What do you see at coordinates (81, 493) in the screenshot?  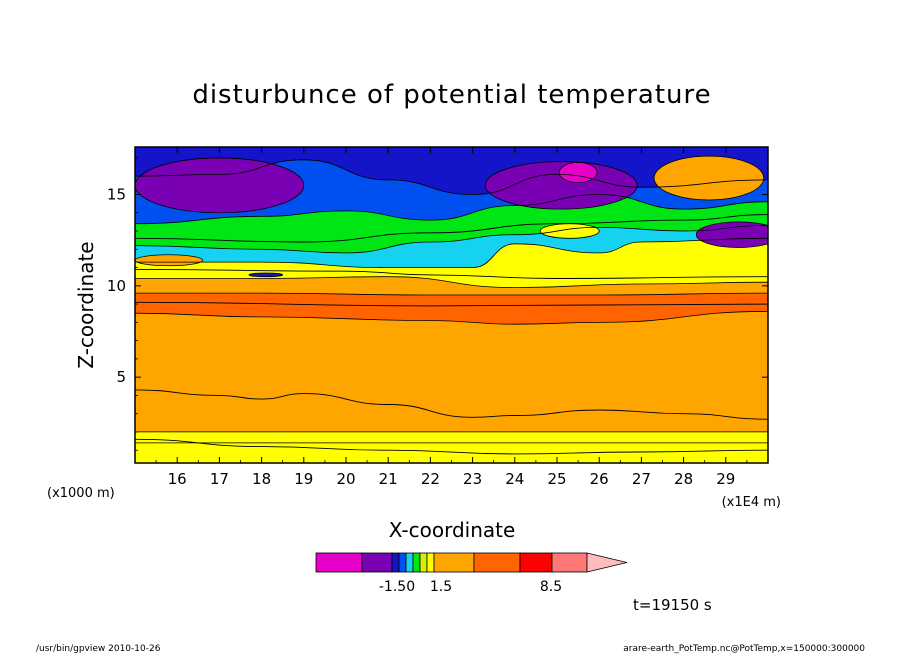 I see `x-unit-left: (x1000 m)` at bounding box center [81, 493].